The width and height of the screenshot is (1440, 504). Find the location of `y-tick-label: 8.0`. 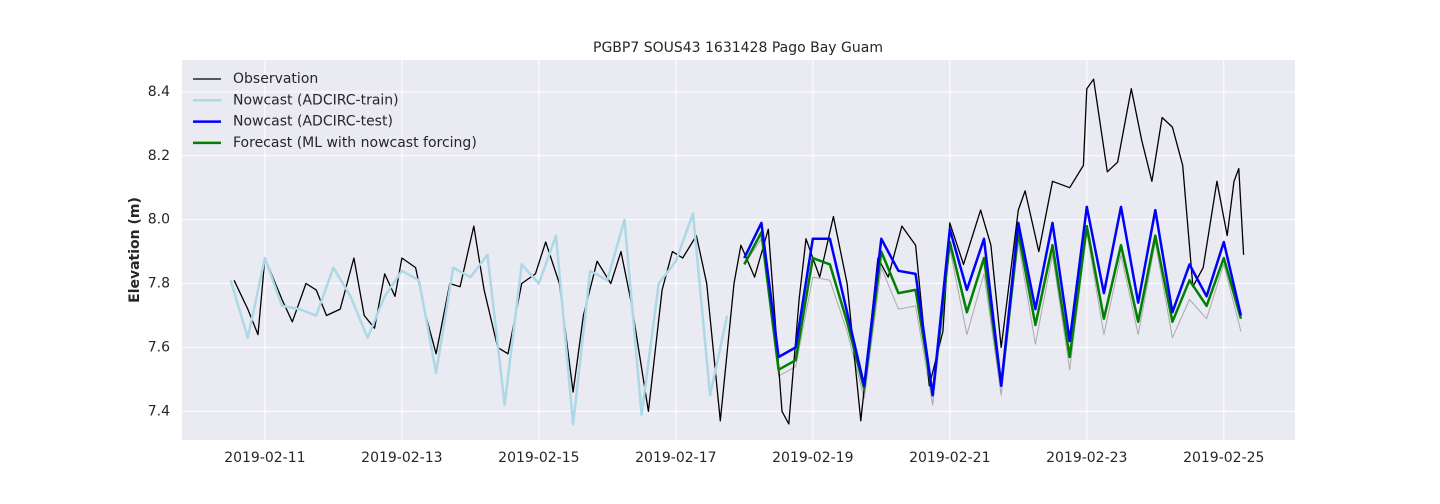

y-tick-label: 8.0 is located at coordinates (159, 220).